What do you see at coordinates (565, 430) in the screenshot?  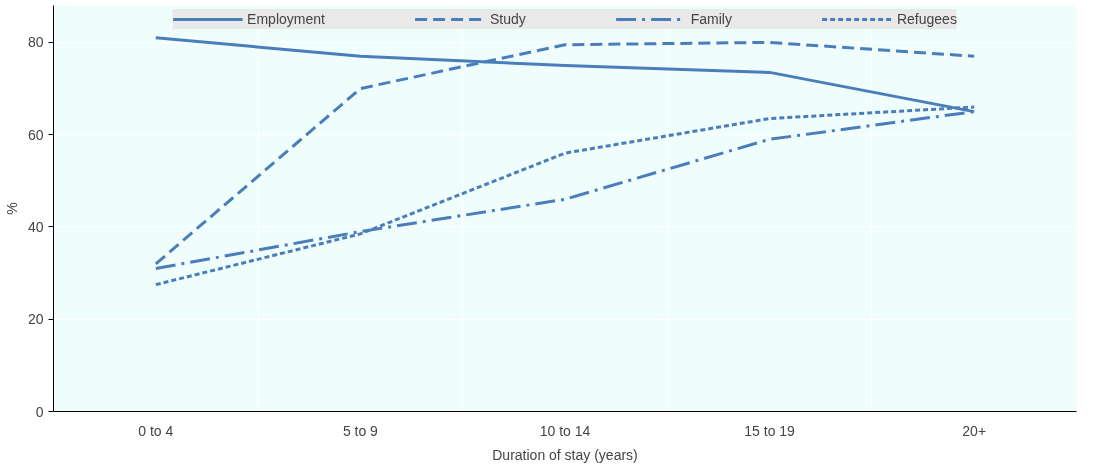 I see `x-tick-label: 10 to 14` at bounding box center [565, 430].